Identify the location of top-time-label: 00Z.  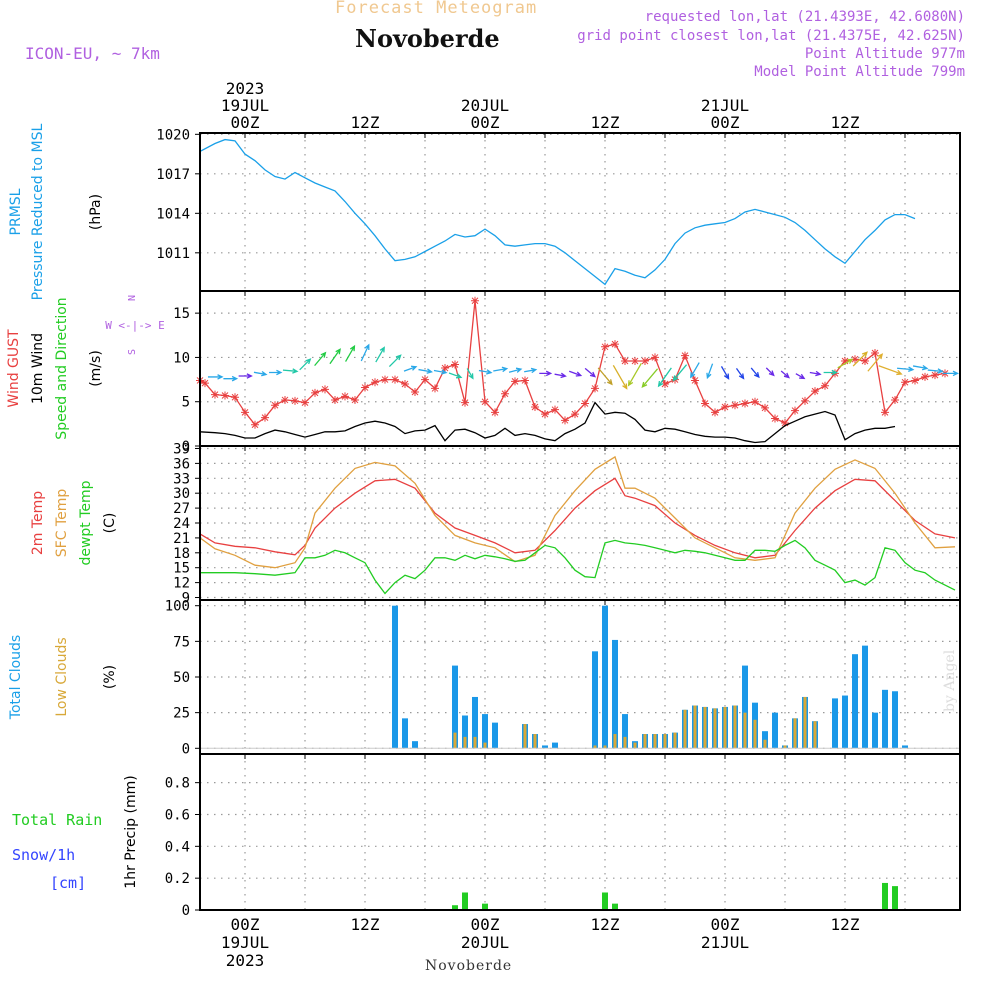
(485, 122).